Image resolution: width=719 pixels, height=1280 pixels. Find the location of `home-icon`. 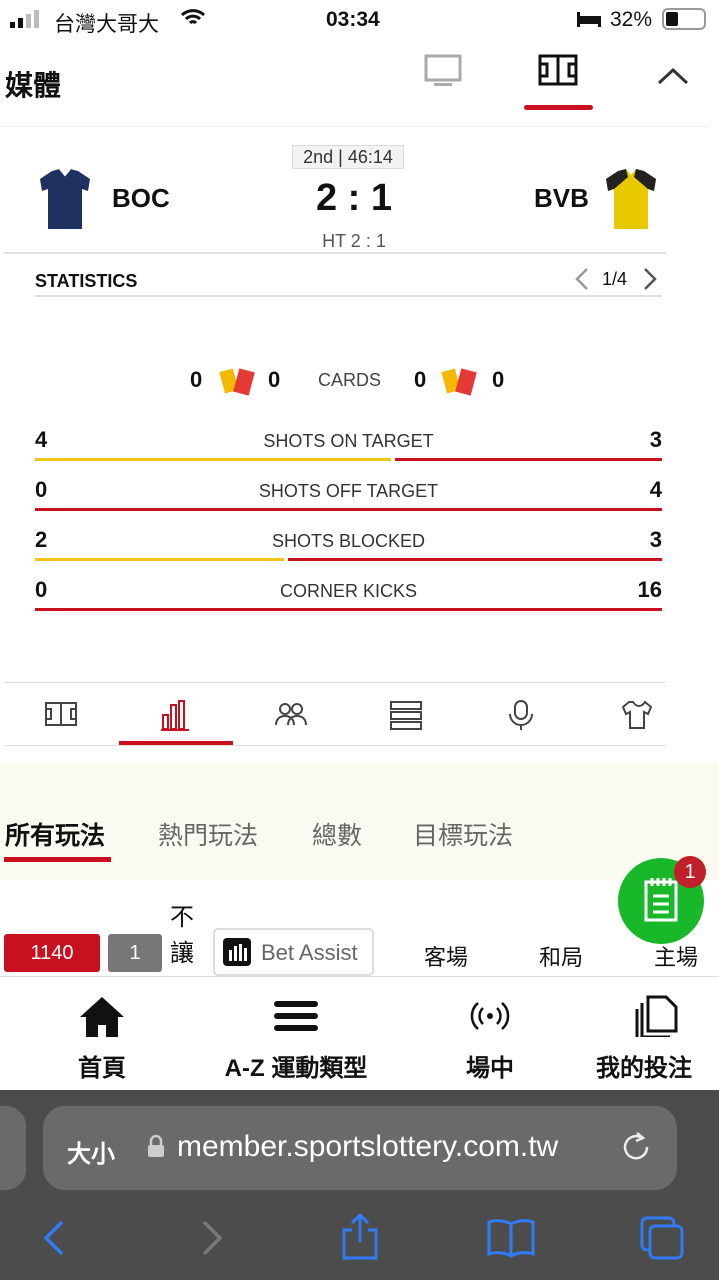

home-icon is located at coordinates (102, 1017).